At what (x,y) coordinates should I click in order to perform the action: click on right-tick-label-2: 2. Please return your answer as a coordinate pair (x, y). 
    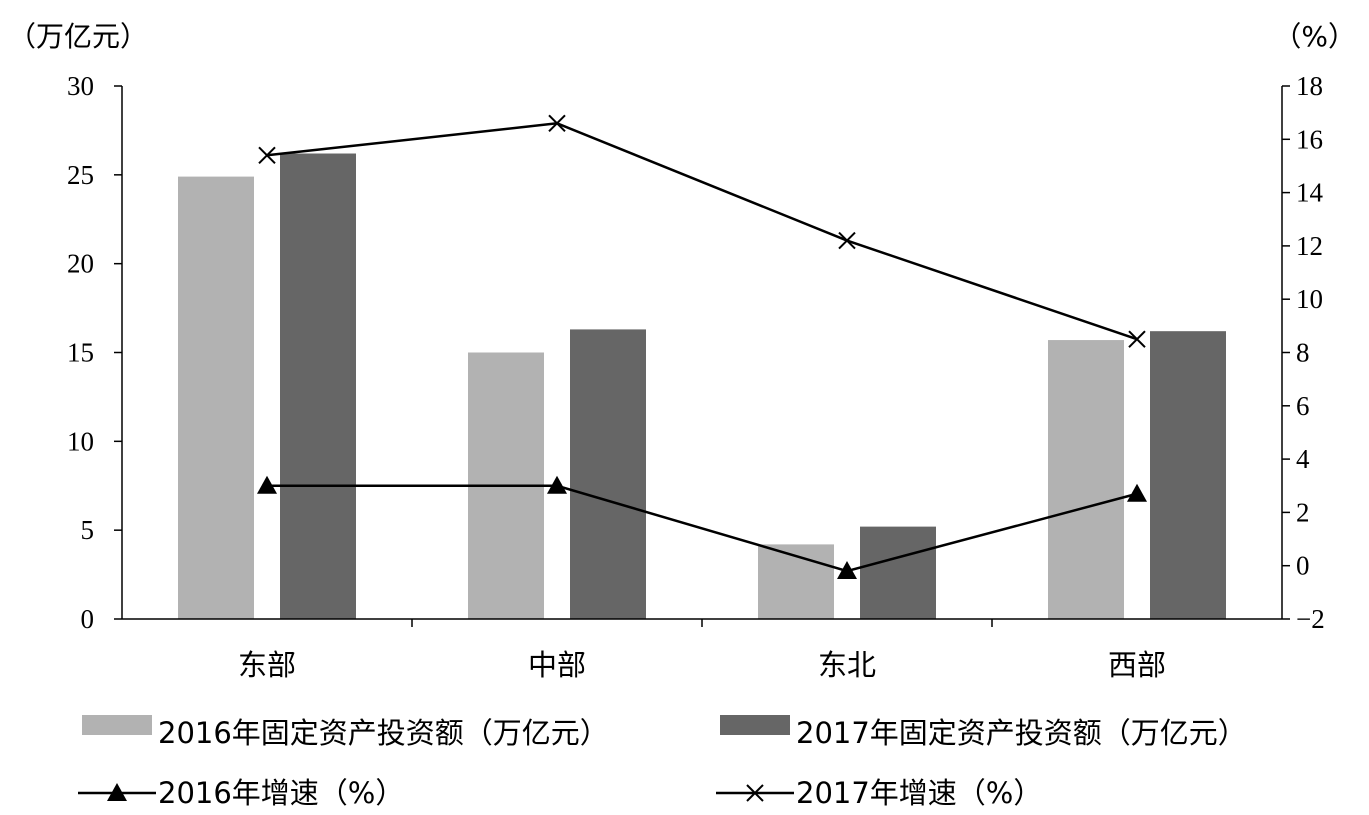
    Looking at the image, I should click on (1303, 512).